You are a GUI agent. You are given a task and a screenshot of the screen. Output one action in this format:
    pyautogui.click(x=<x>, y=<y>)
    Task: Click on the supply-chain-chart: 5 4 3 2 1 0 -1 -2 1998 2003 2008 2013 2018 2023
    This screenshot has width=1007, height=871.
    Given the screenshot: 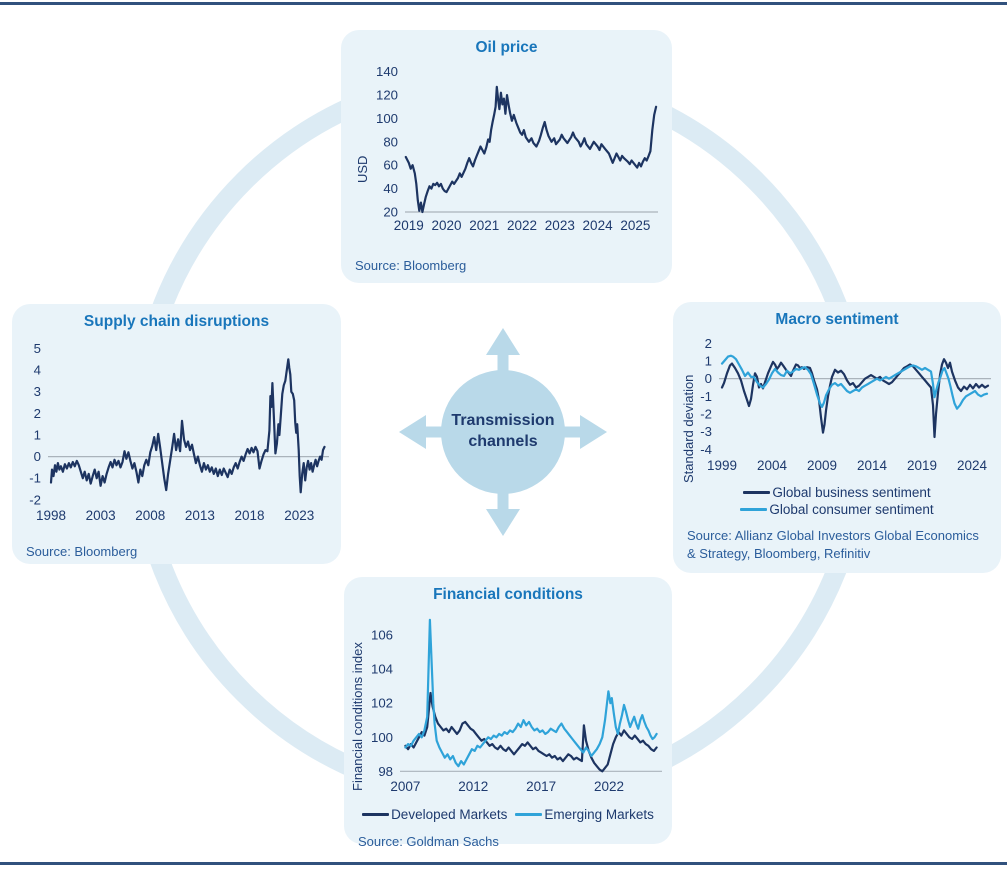 What is the action you would take?
    pyautogui.click(x=176, y=434)
    